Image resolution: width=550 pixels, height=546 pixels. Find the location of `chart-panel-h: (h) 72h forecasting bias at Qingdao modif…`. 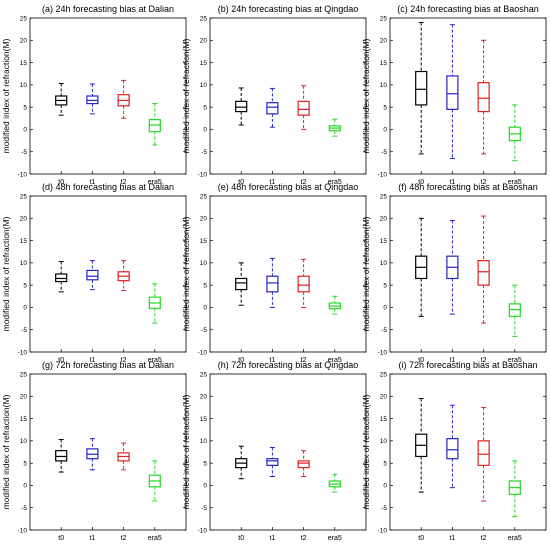

chart-panel-h: (h) 72h forecasting bias at Qingdao modif… is located at coordinates (274, 451).